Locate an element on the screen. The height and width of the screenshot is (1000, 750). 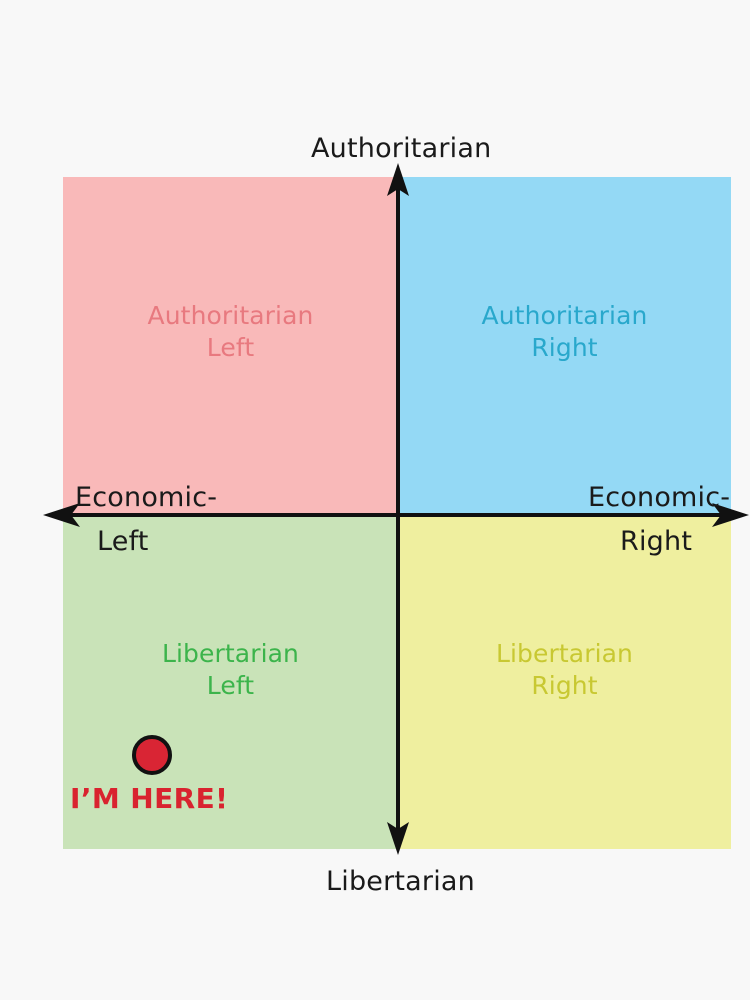
axis-label-economic-left: Economic- Left is located at coordinates (146, 519).